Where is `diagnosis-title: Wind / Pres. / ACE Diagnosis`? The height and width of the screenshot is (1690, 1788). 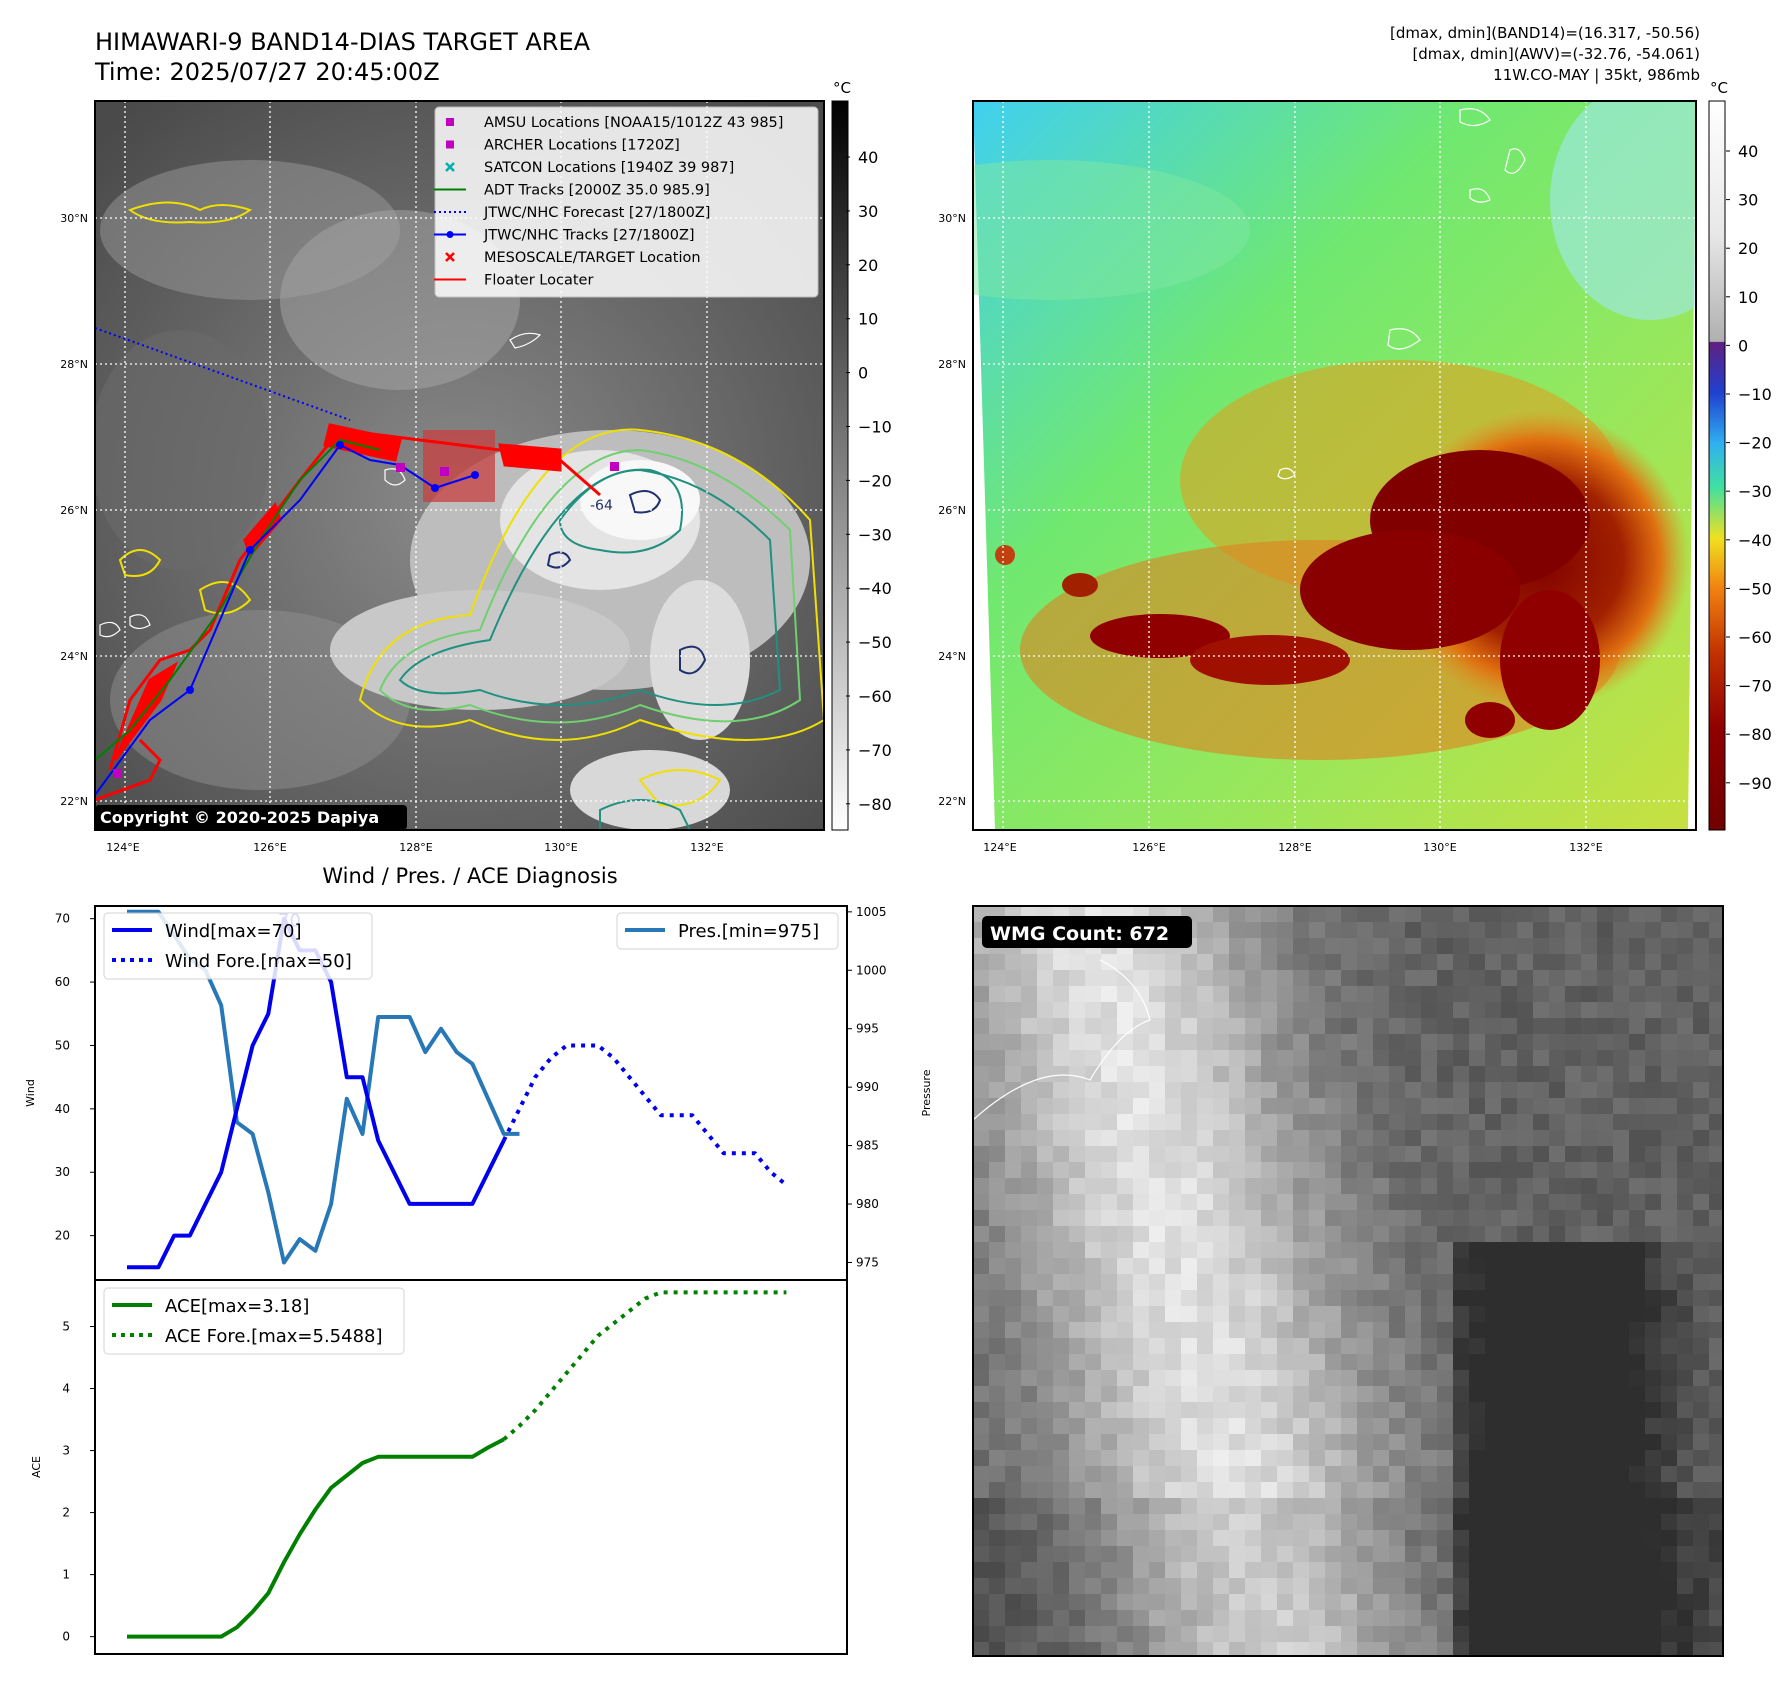 diagnosis-title: Wind / Pres. / ACE Diagnosis is located at coordinates (469, 876).